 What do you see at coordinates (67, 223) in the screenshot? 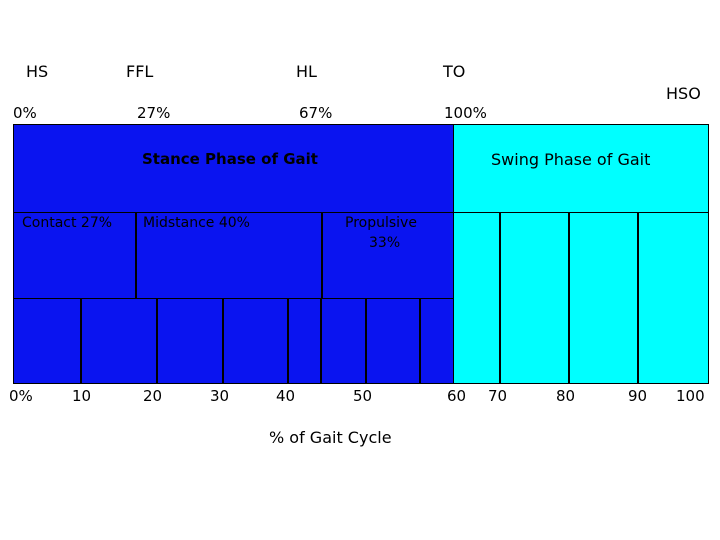
I see `subphase-contact: Contact 27%` at bounding box center [67, 223].